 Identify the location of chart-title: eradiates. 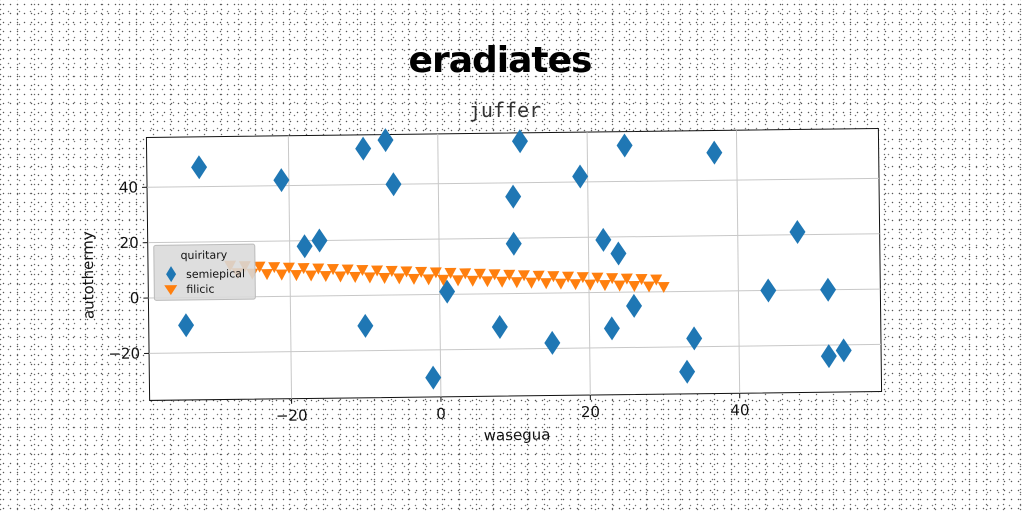
(500, 60).